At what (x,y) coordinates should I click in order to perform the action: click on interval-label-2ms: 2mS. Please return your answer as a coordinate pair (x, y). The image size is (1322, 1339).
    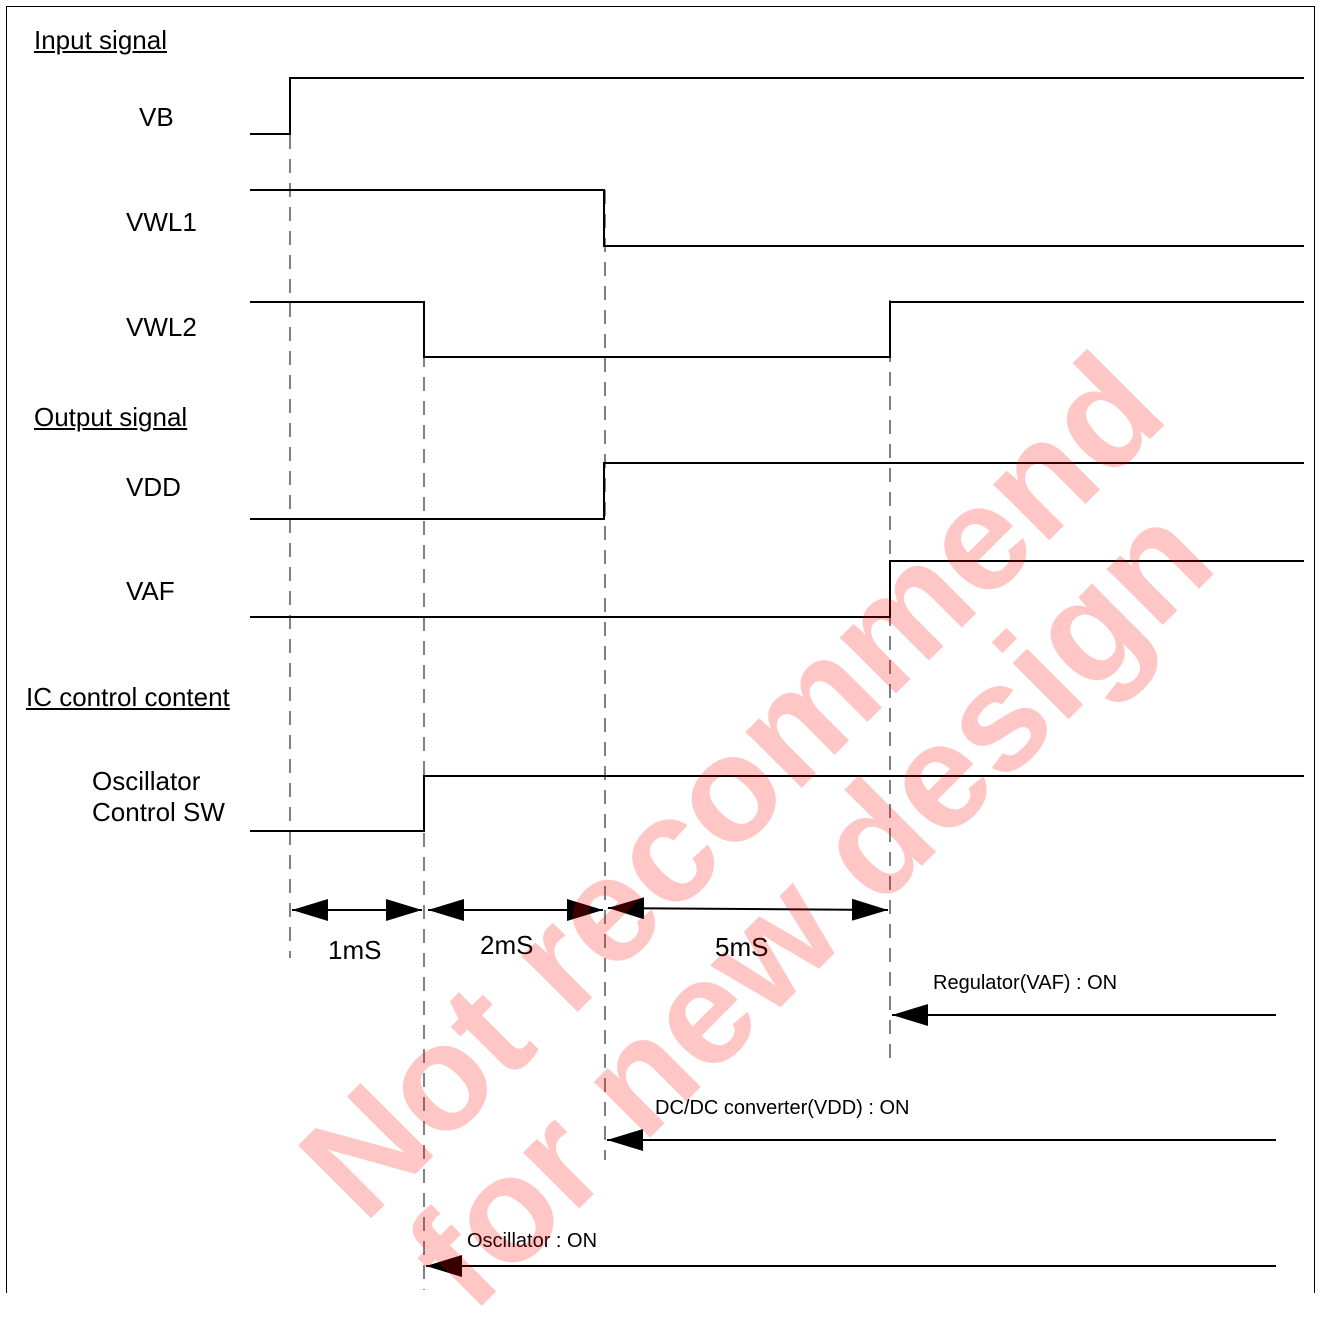
    Looking at the image, I should click on (507, 945).